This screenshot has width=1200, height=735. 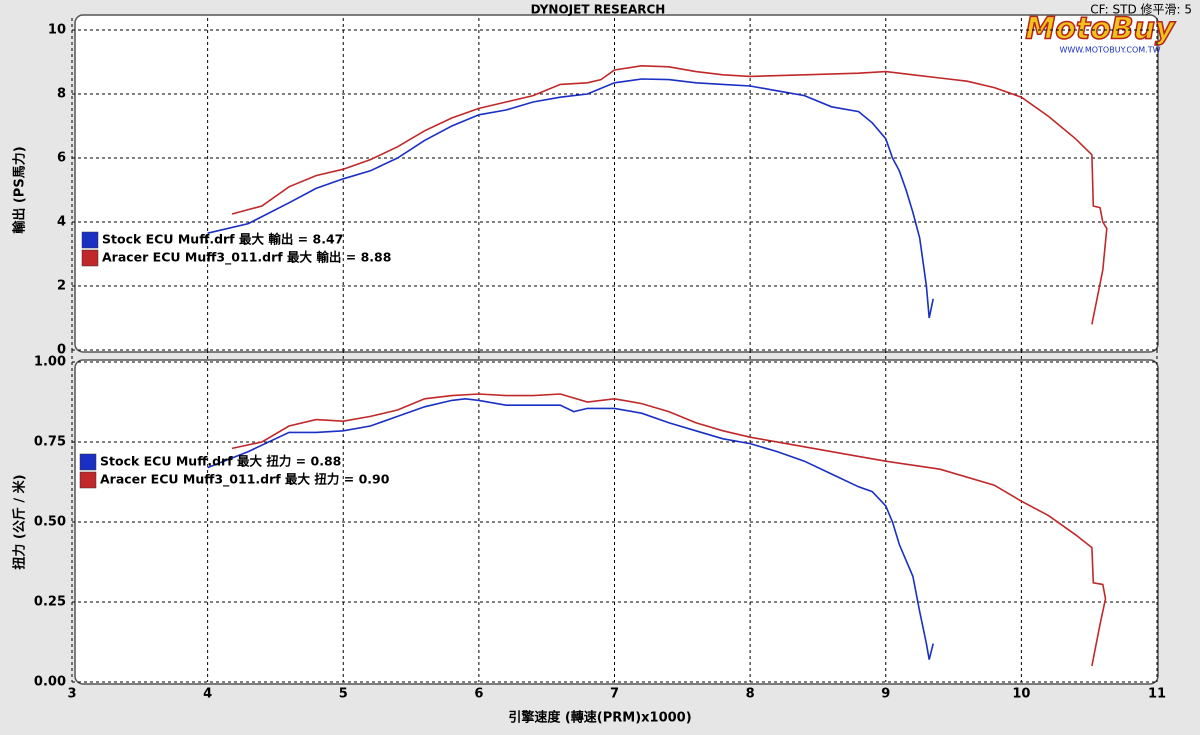 What do you see at coordinates (245, 480) in the screenshot?
I see `legend-label: Aracer ECU Muff3_011.drf 最大 扭力 = 0.90` at bounding box center [245, 480].